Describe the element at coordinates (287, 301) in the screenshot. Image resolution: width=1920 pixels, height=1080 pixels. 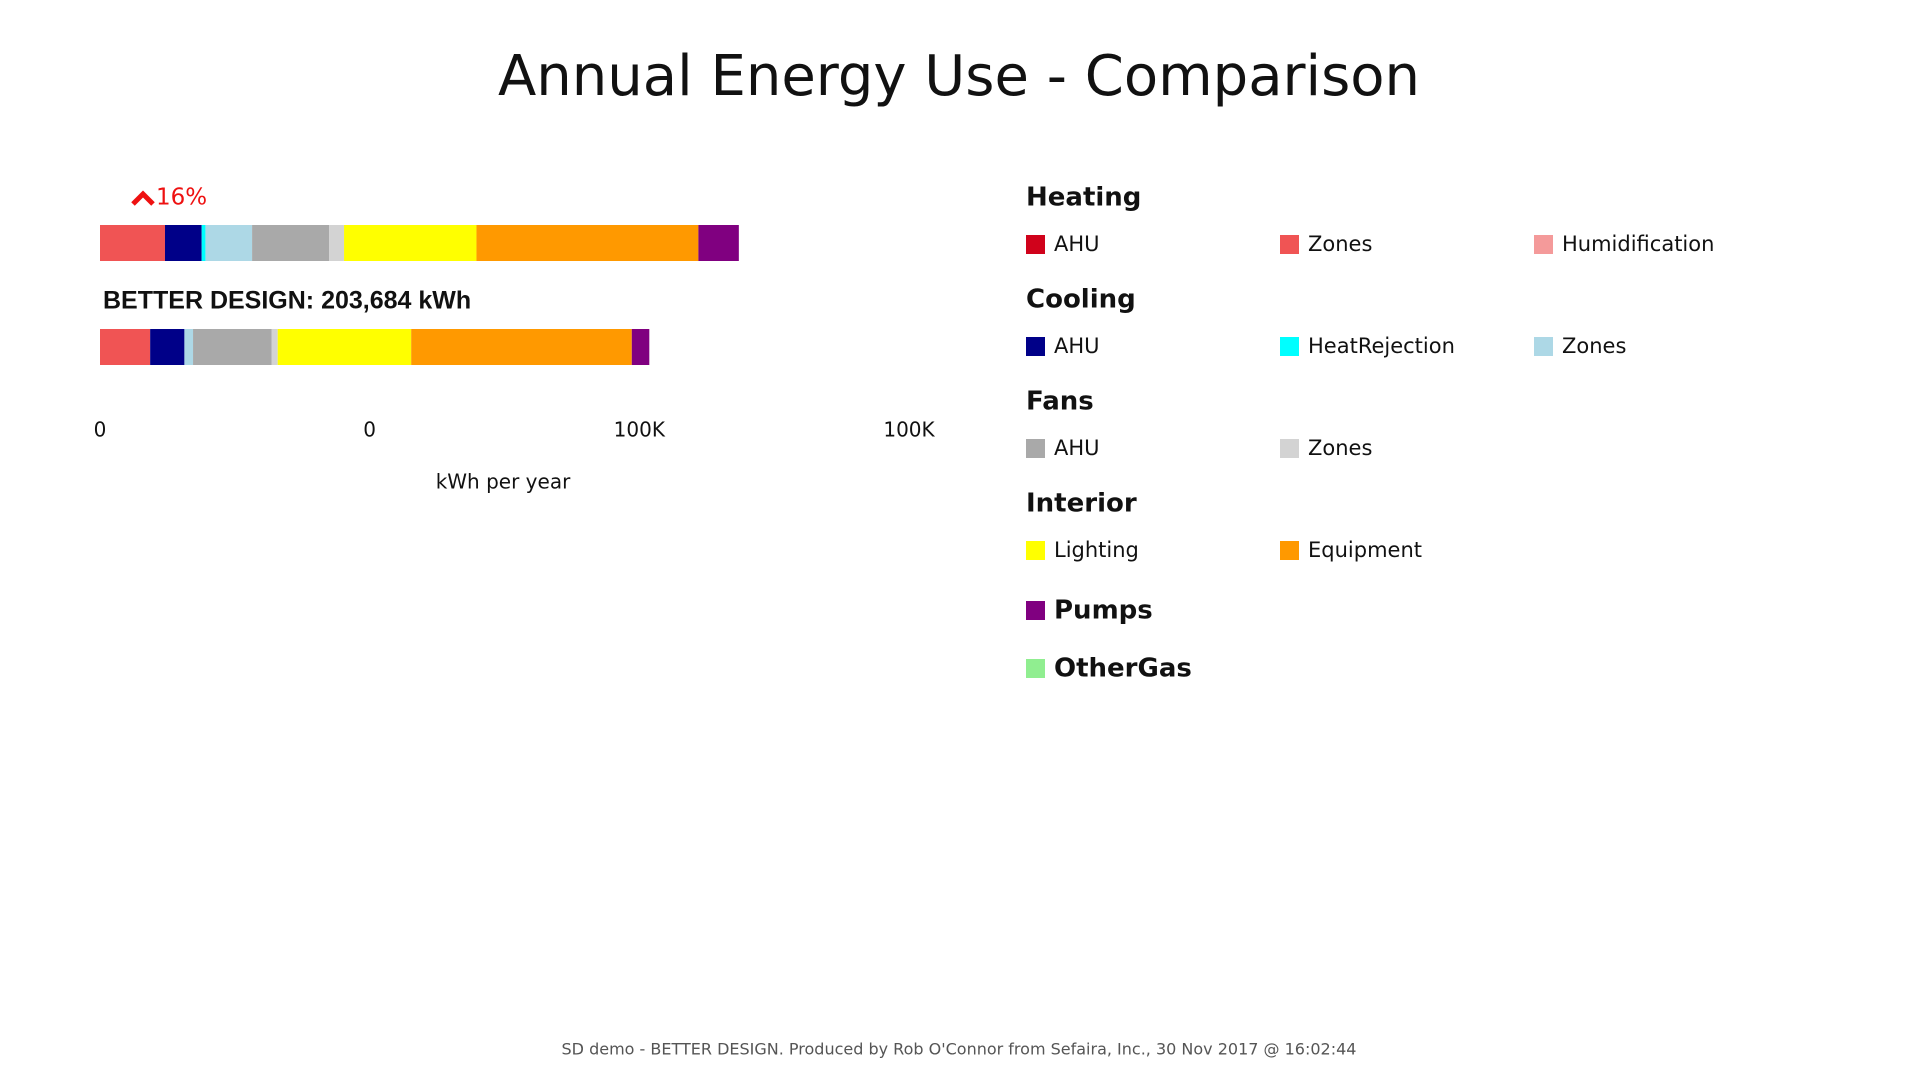
I see `category-label: BETTER DESIGN: 203,684 kWh` at that location.